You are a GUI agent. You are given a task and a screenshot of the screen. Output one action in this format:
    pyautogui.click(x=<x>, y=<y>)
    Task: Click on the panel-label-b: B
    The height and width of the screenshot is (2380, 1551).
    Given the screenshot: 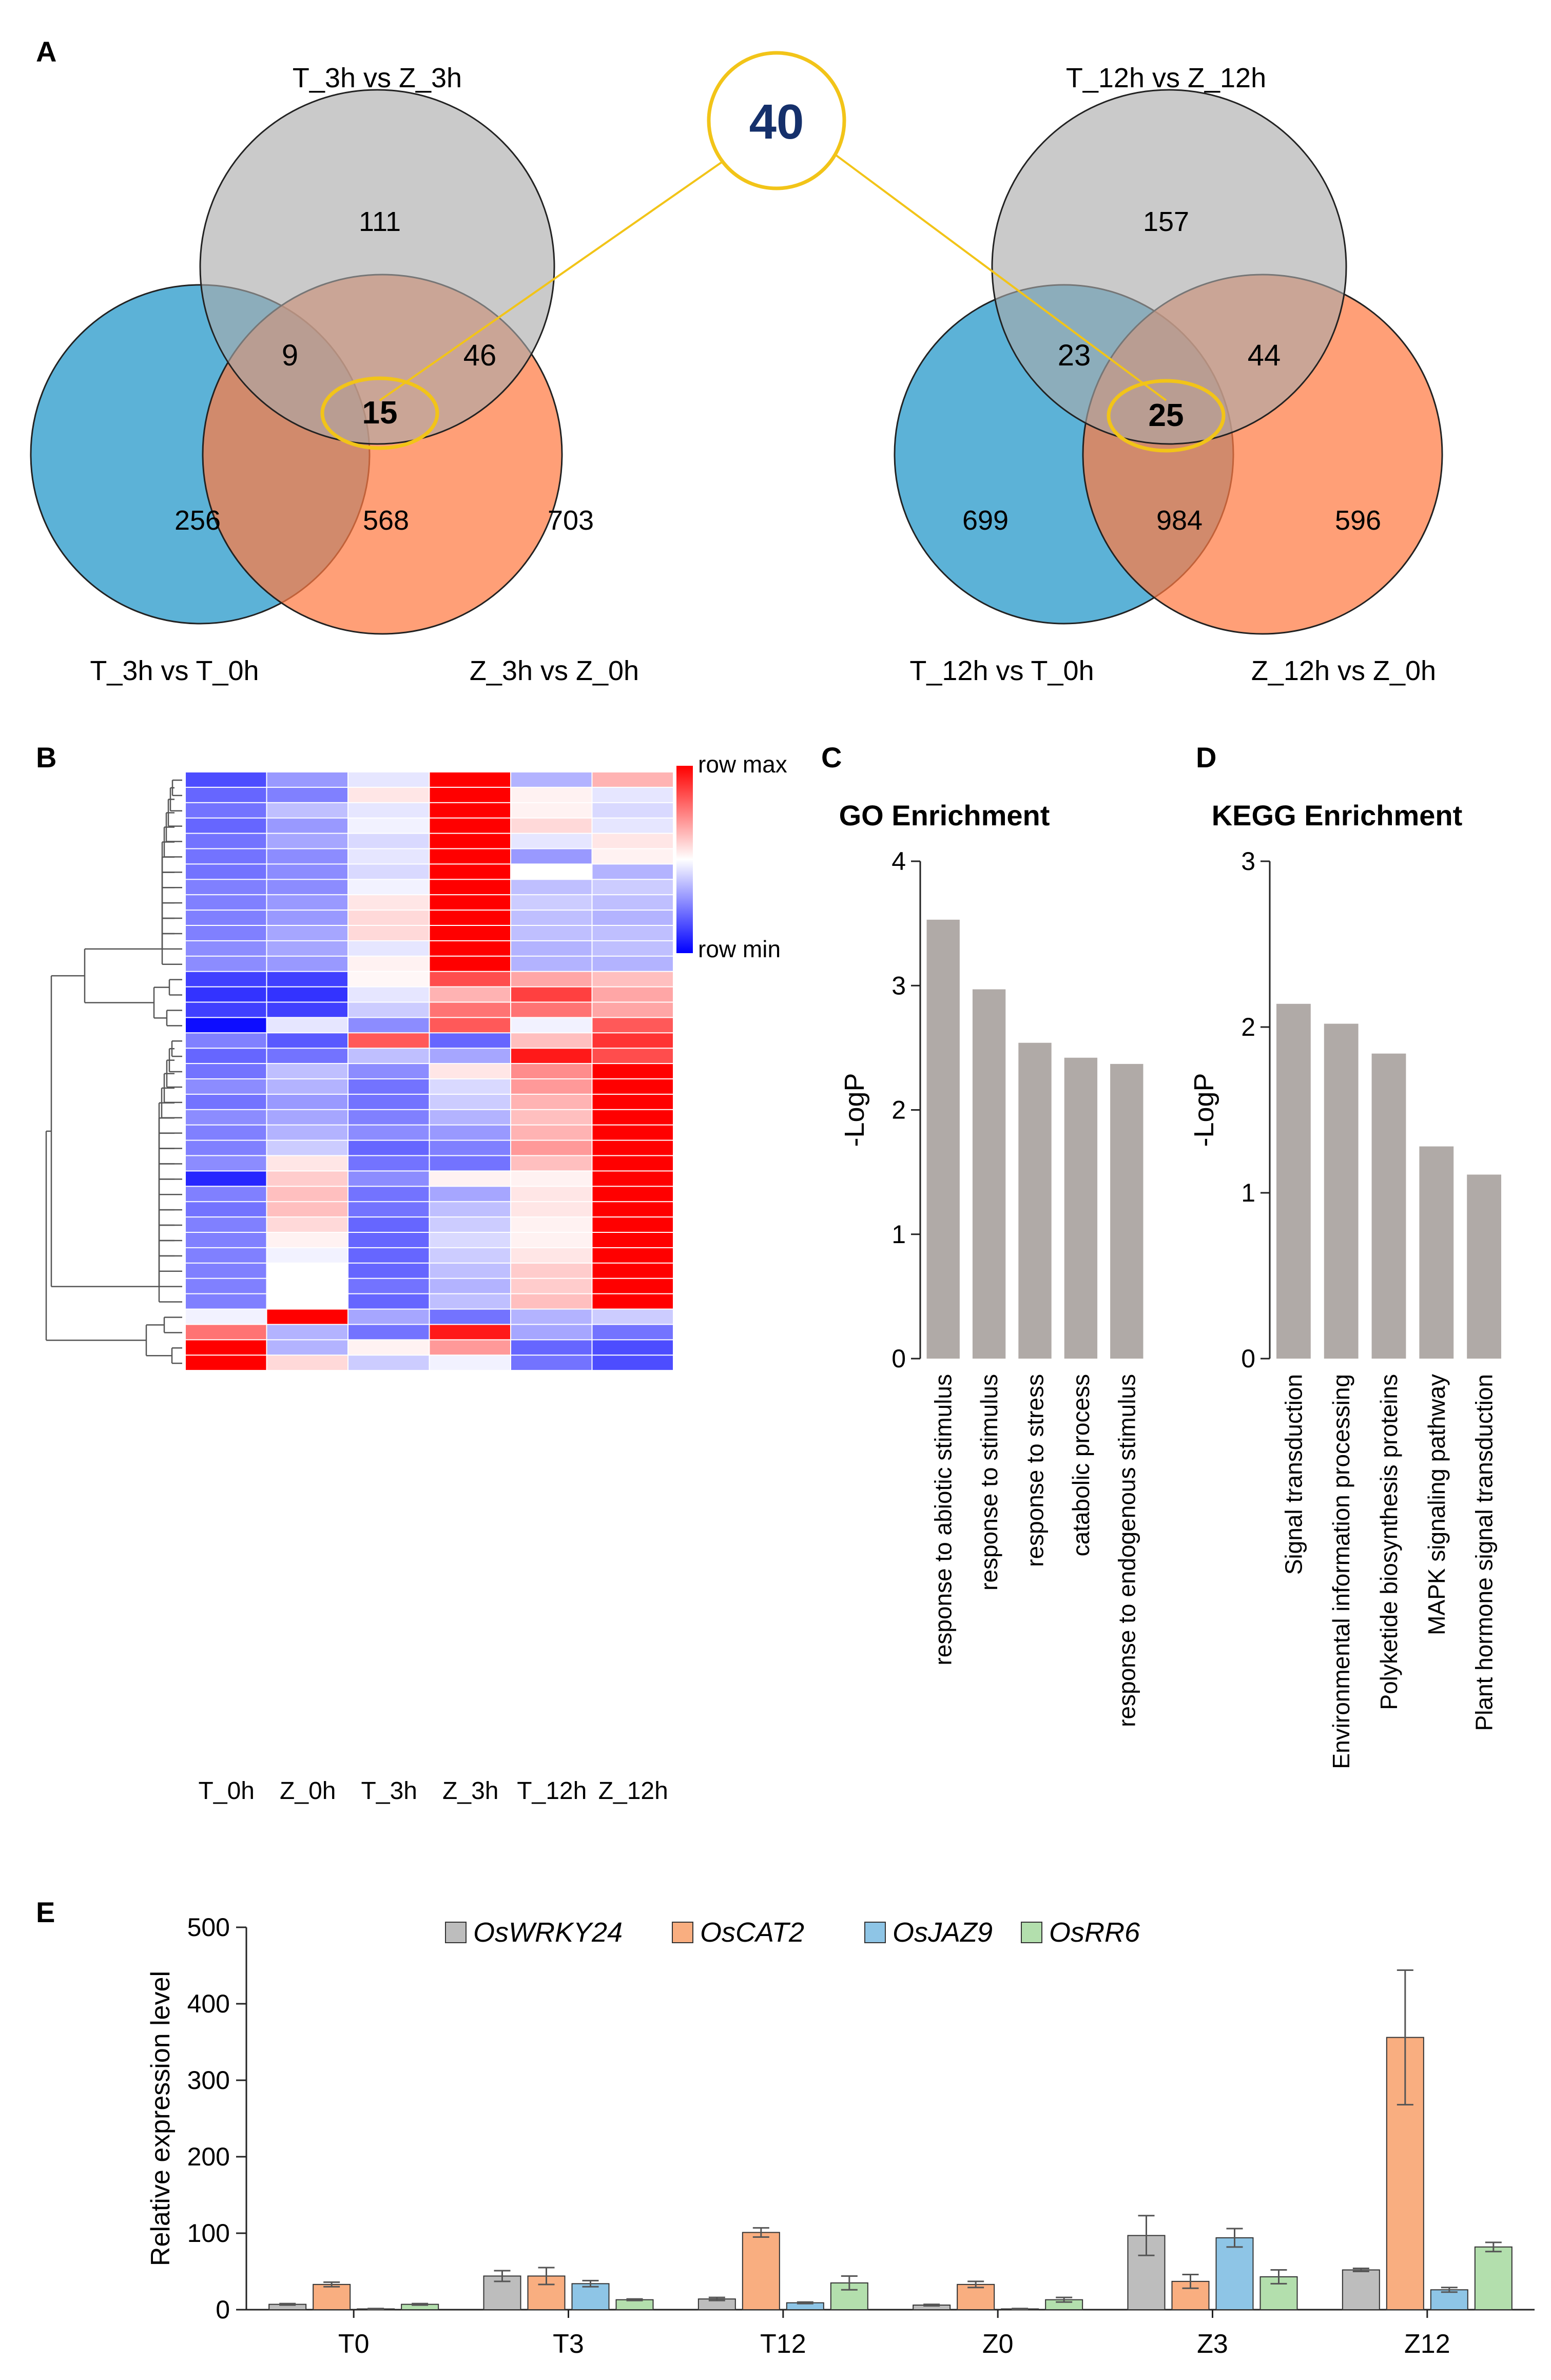 What is the action you would take?
    pyautogui.click(x=46, y=757)
    